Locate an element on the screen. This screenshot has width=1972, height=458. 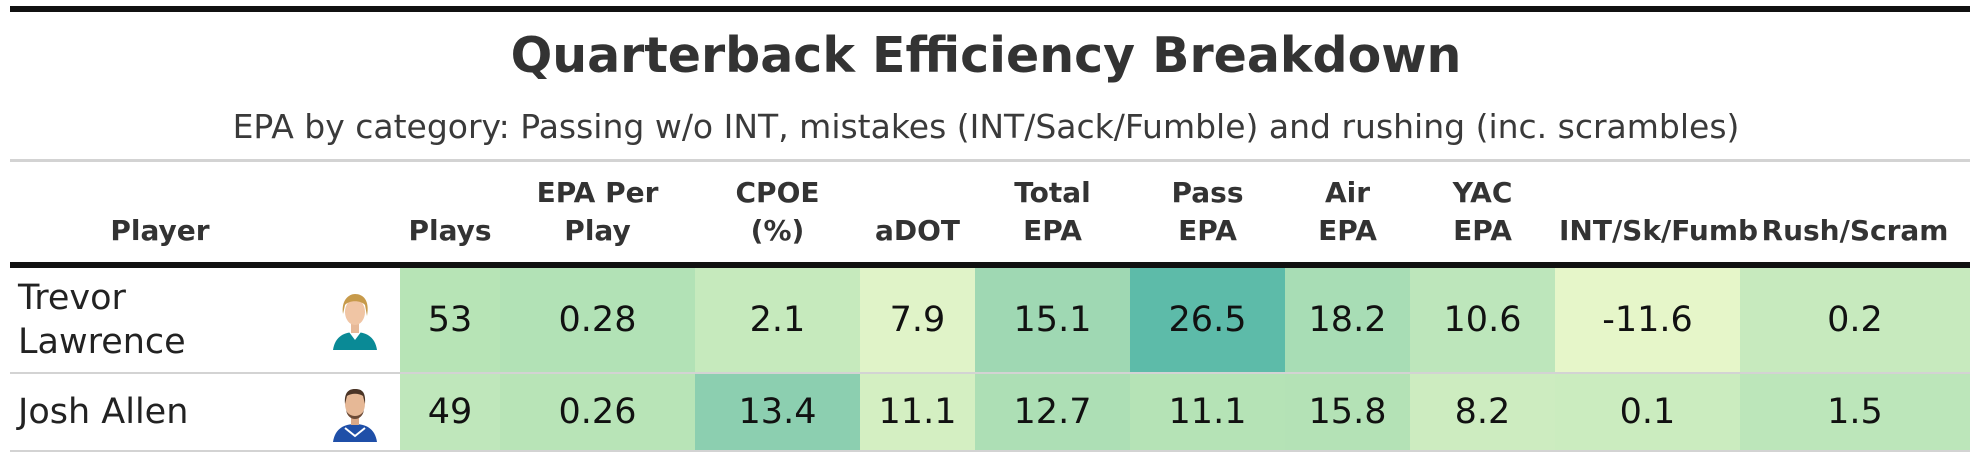
plays-cell: 53 is located at coordinates (450, 319).